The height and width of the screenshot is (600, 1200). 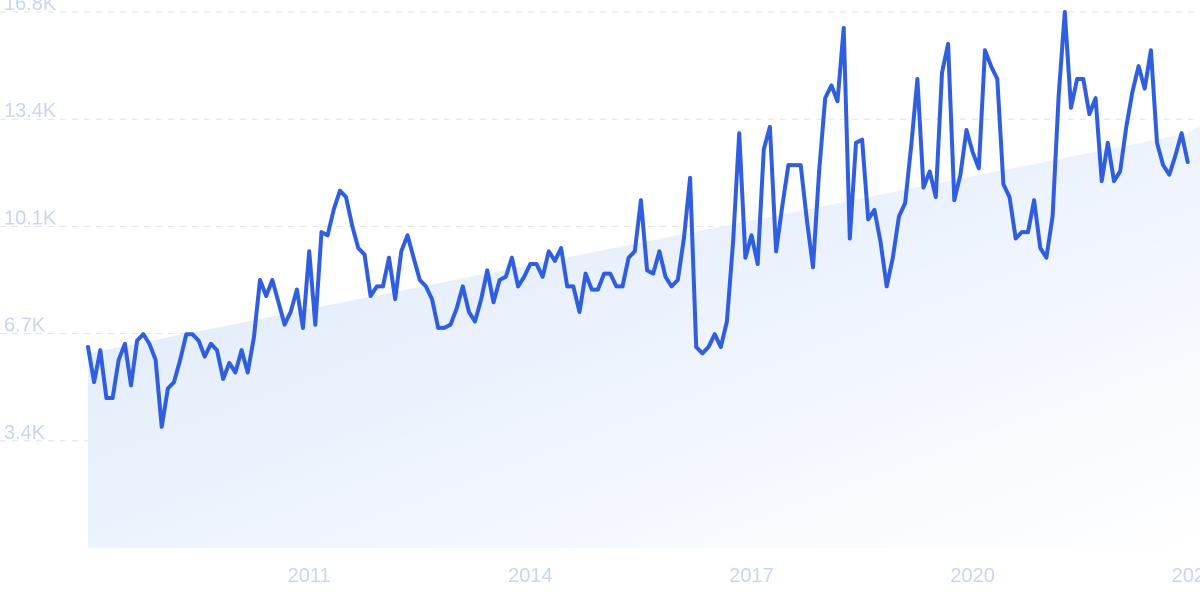 What do you see at coordinates (30, 218) in the screenshot?
I see `y-tick-label: 10.1K` at bounding box center [30, 218].